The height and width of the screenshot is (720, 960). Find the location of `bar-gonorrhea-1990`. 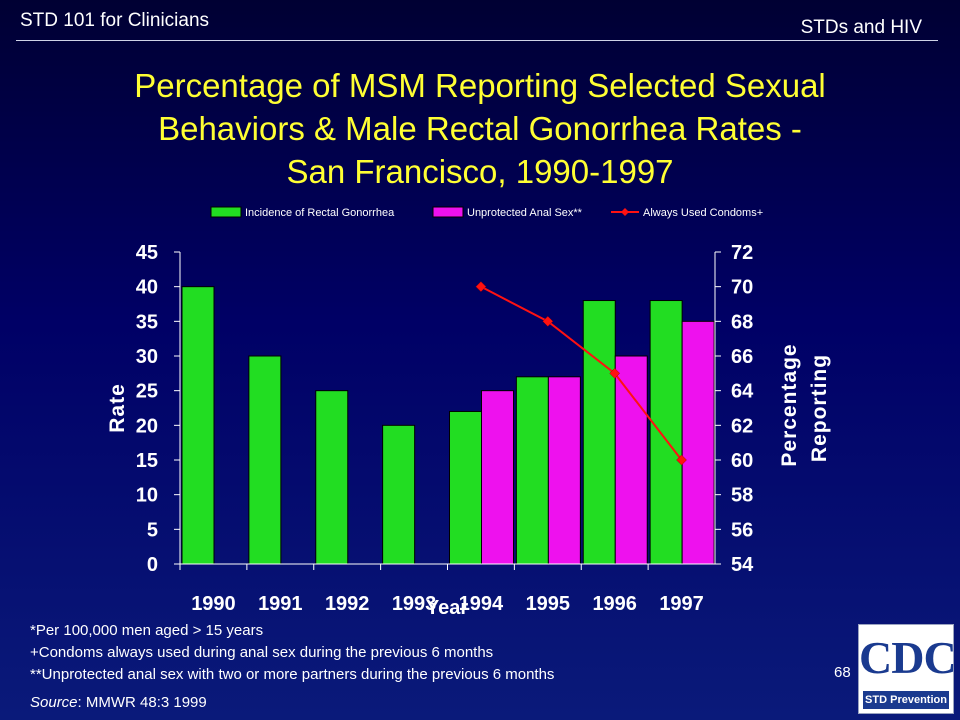

bar-gonorrhea-1990 is located at coordinates (198, 425).